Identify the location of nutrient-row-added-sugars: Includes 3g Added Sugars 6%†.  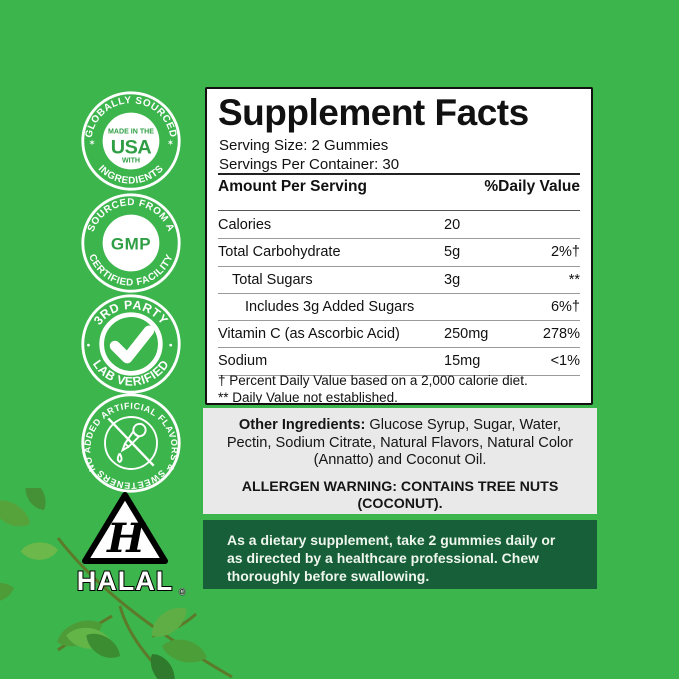
(399, 308).